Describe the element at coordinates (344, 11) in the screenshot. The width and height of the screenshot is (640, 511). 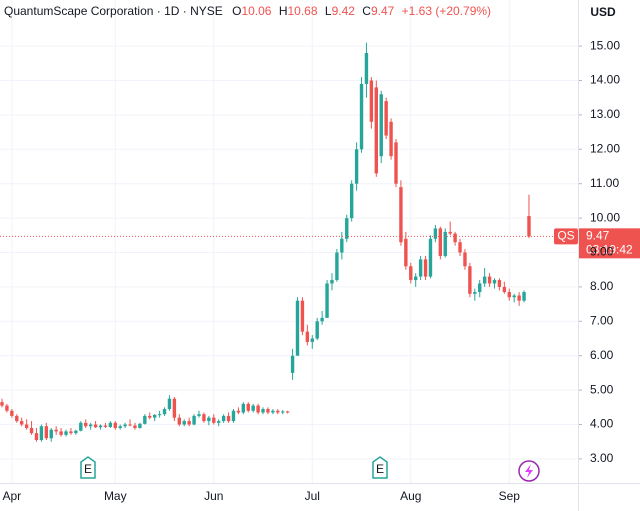
I see `ohlc-value: 9.42` at that location.